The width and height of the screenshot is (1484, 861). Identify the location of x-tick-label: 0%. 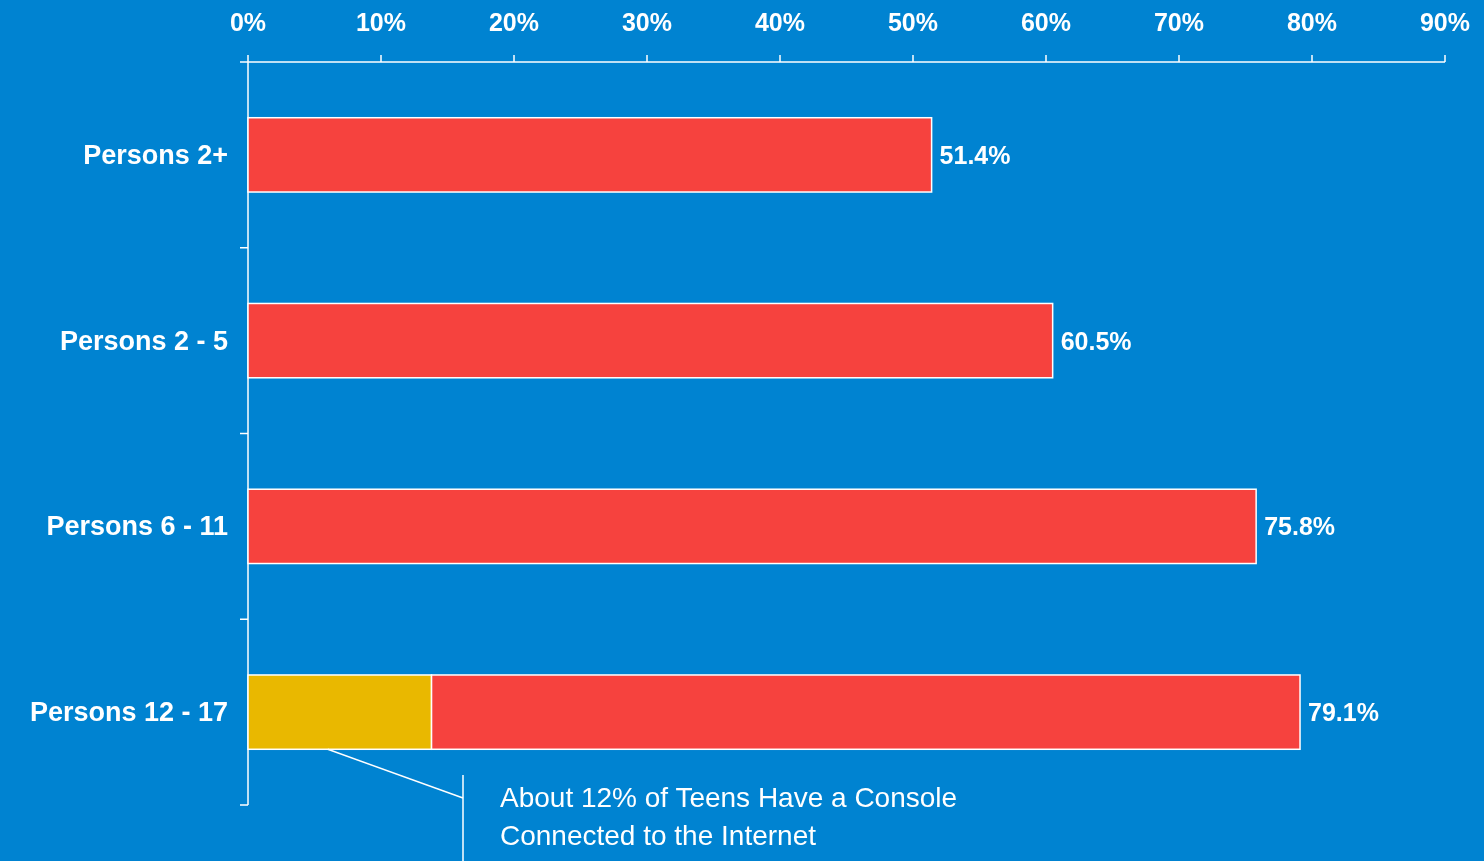
(248, 22).